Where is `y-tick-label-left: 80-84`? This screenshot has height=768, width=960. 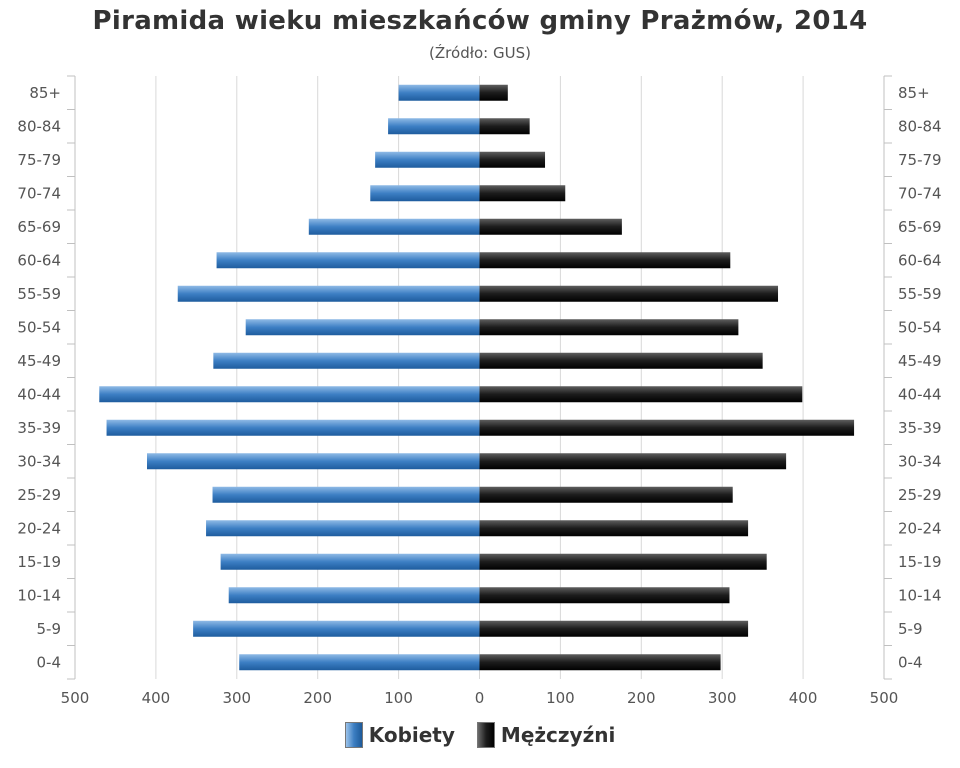
y-tick-label-left: 80-84 is located at coordinates (39, 126).